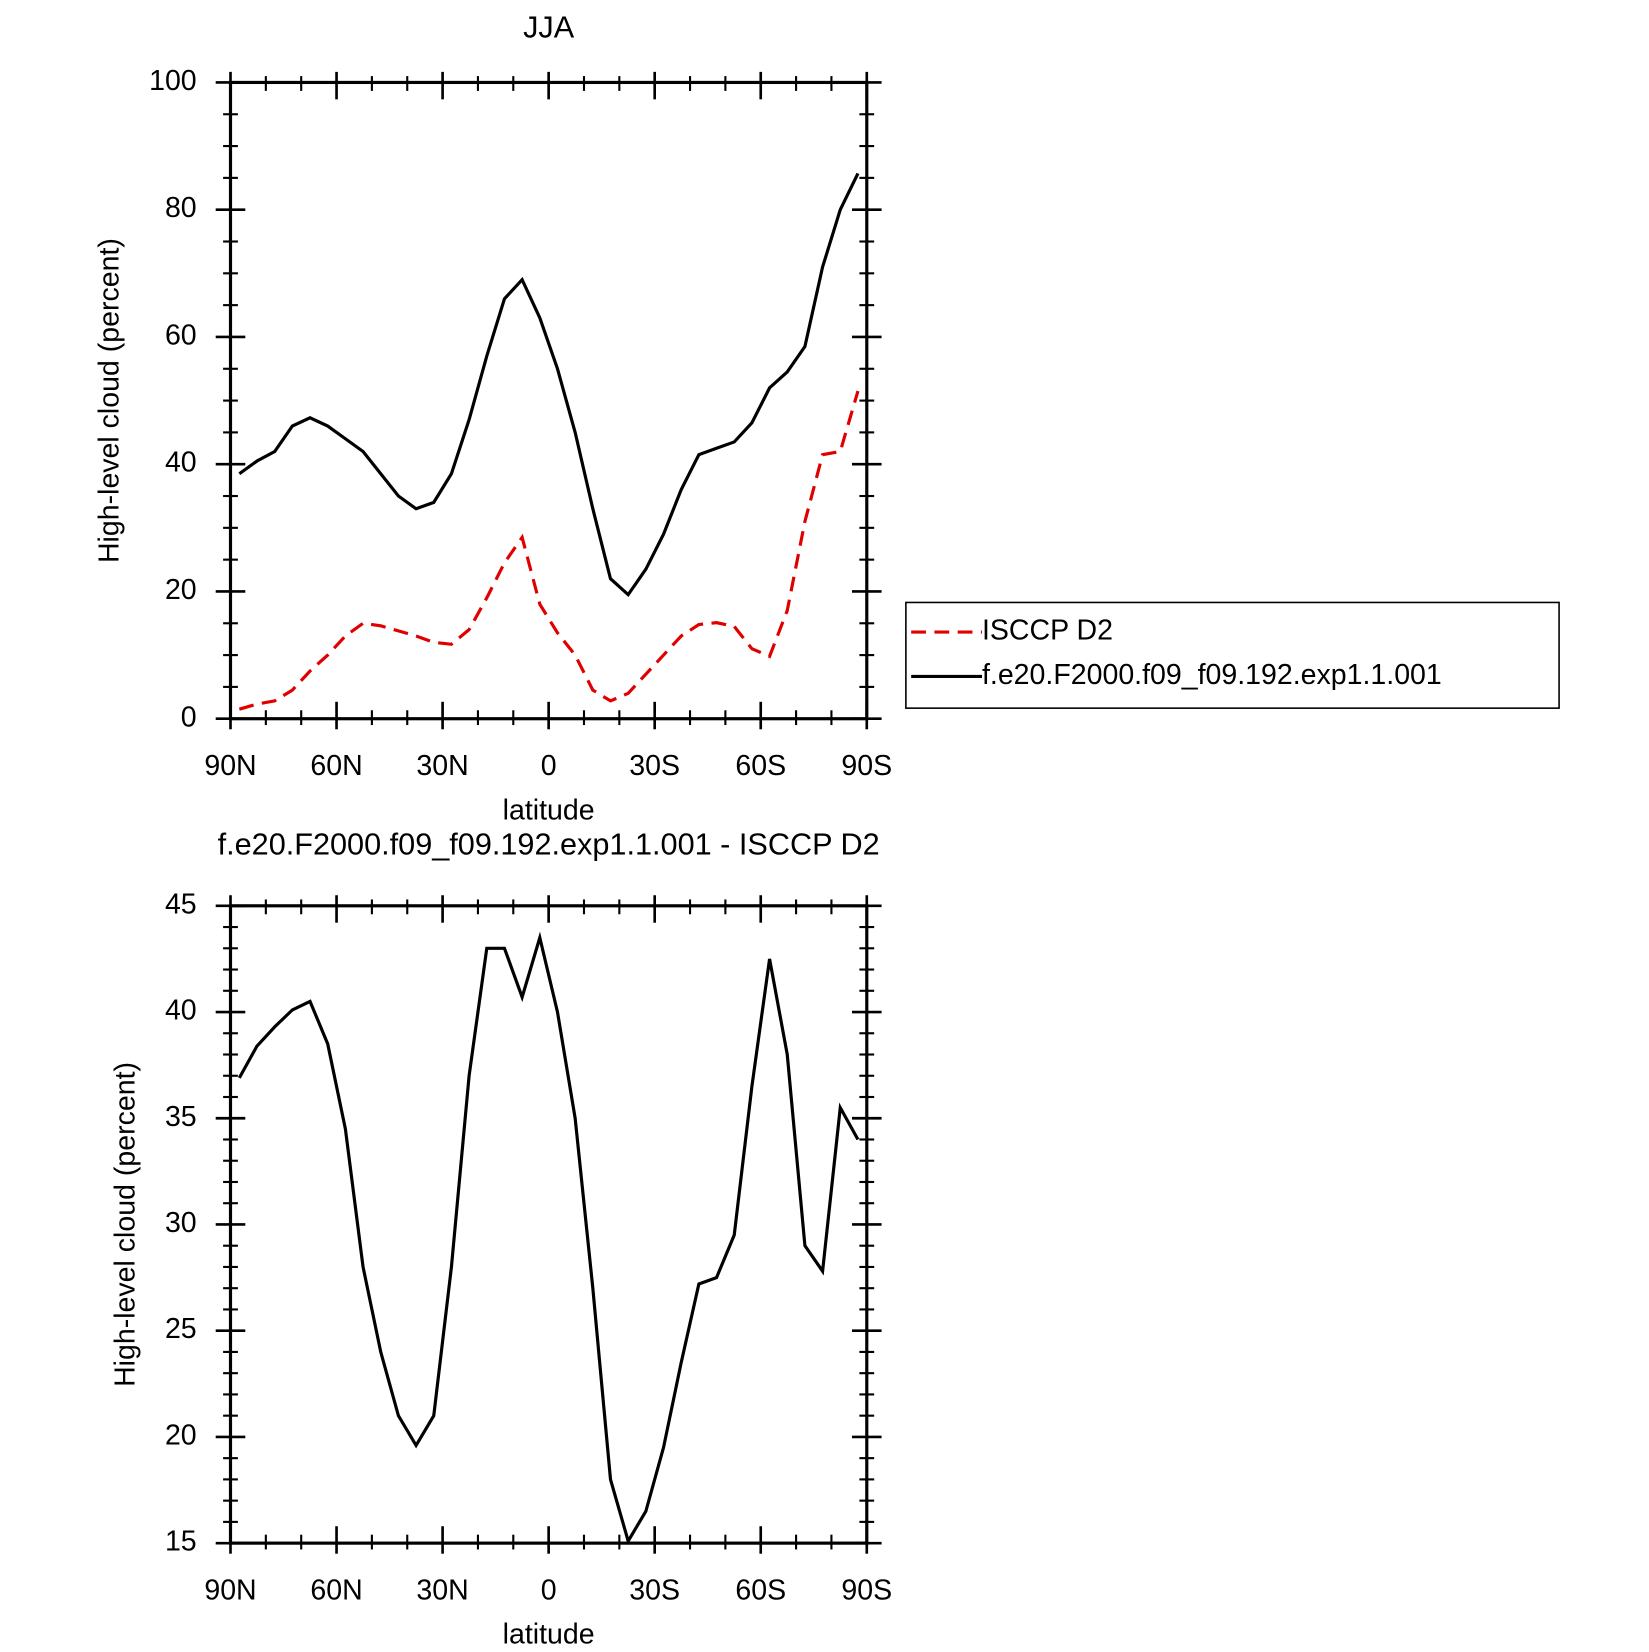 The height and width of the screenshot is (1652, 1649). What do you see at coordinates (181, 1329) in the screenshot?
I see `y-tick-label: 25` at bounding box center [181, 1329].